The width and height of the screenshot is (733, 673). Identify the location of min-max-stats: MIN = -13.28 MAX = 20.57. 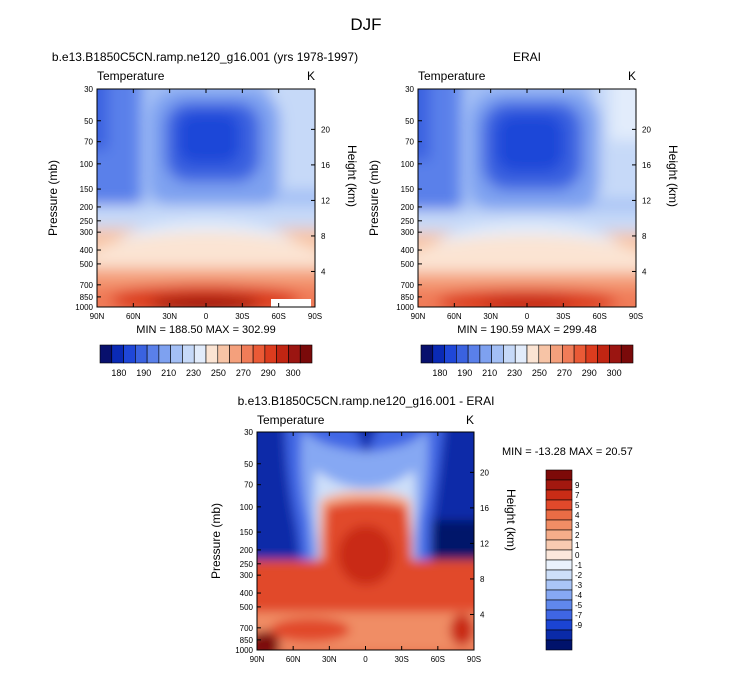
(567, 452).